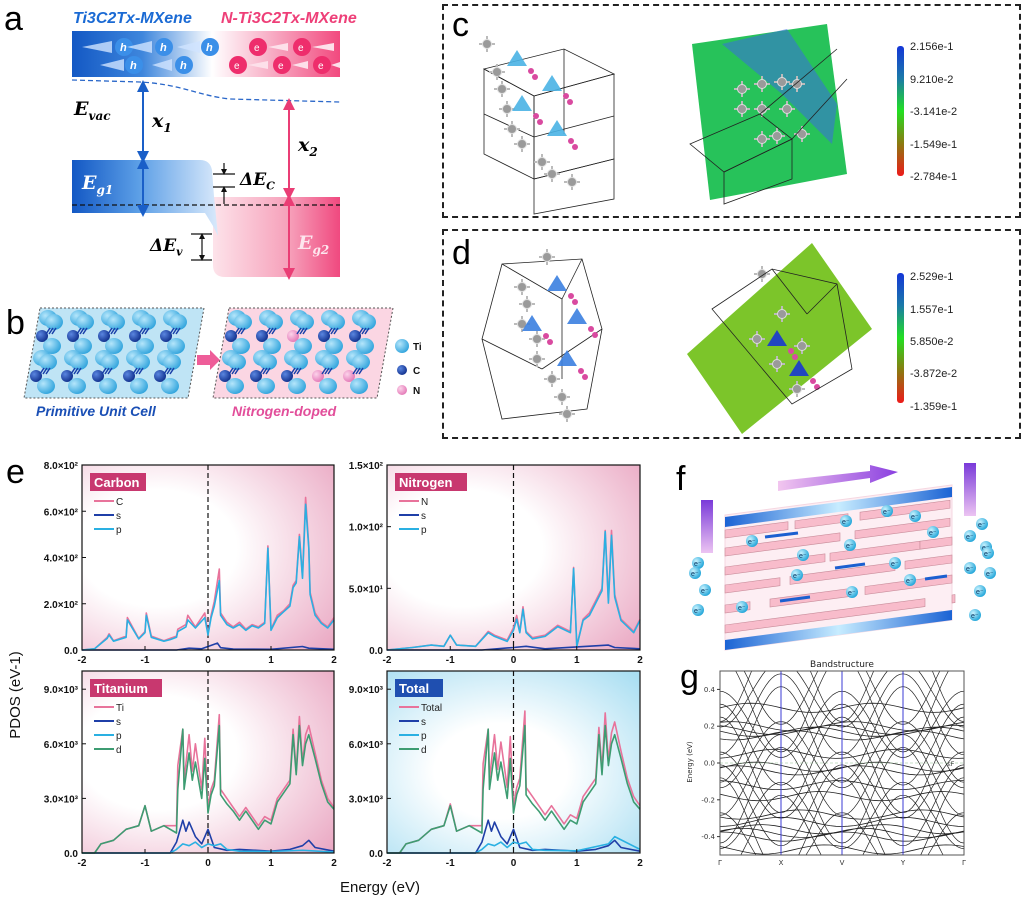 The width and height of the screenshot is (1024, 901). I want to click on x-tick-label: -2, so click(387, 660).